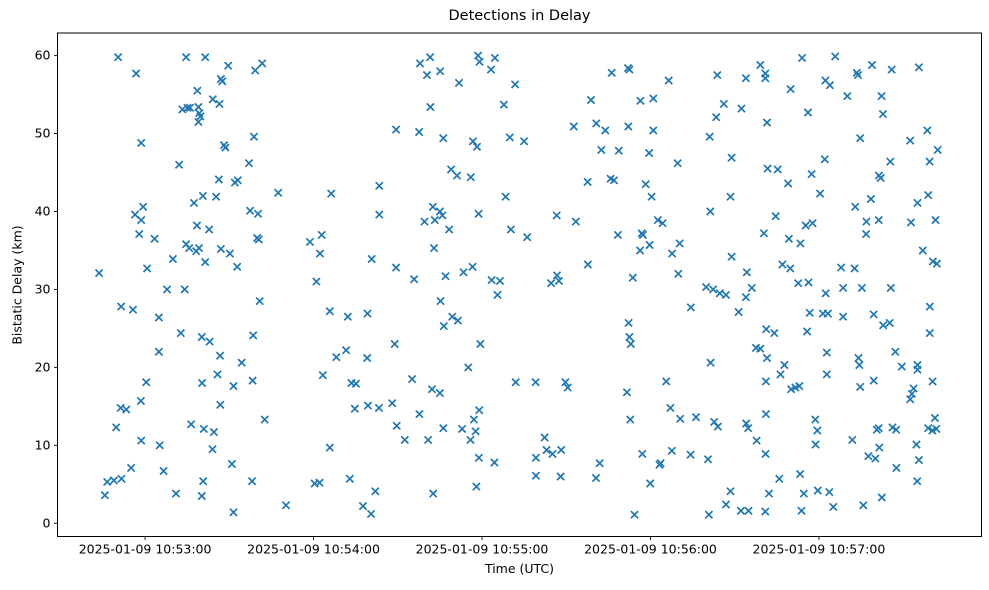 Image resolution: width=989 pixels, height=590 pixels. What do you see at coordinates (482, 549) in the screenshot?
I see `x-tick-label: 2025-01-09 10:55:00` at bounding box center [482, 549].